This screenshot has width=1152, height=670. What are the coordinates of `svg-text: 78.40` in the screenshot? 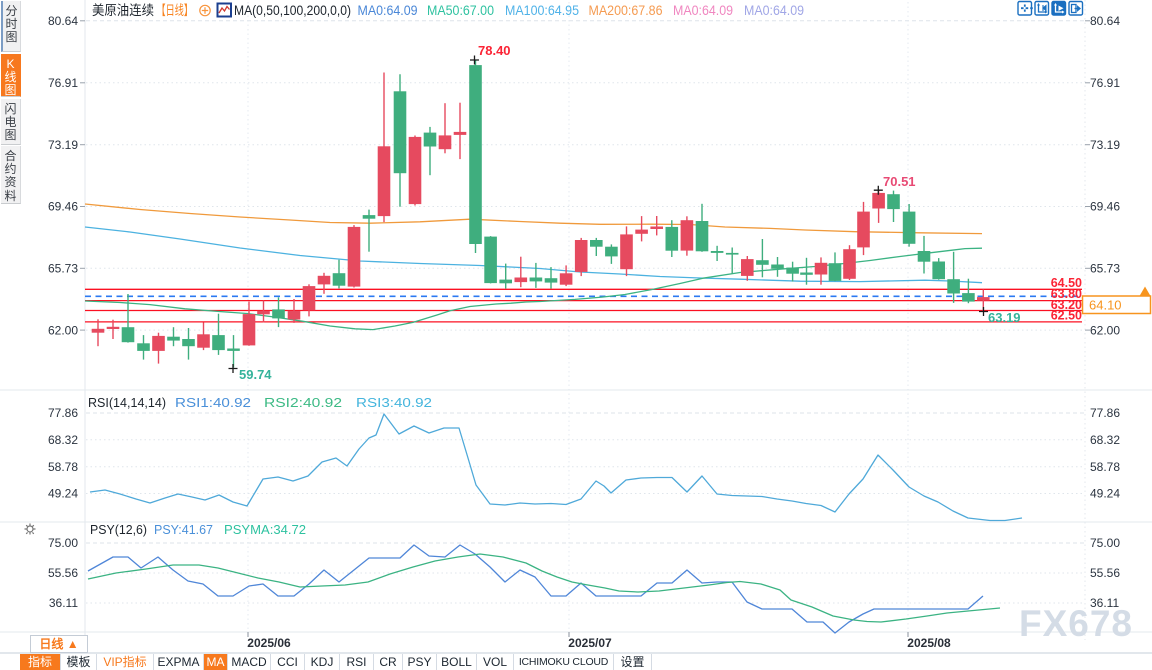 It's located at (494, 50).